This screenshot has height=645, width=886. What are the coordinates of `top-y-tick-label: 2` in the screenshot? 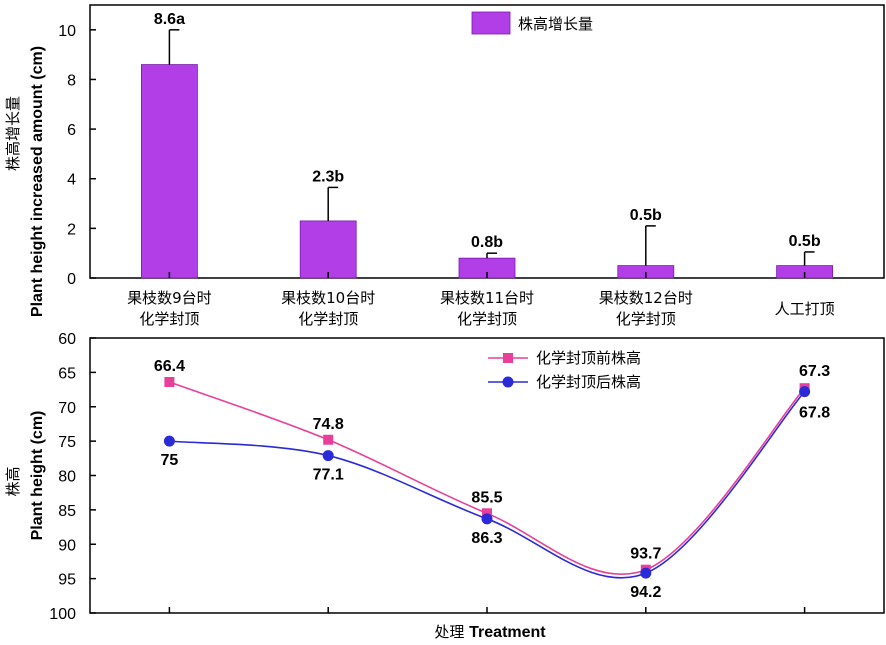 It's located at (71, 229).